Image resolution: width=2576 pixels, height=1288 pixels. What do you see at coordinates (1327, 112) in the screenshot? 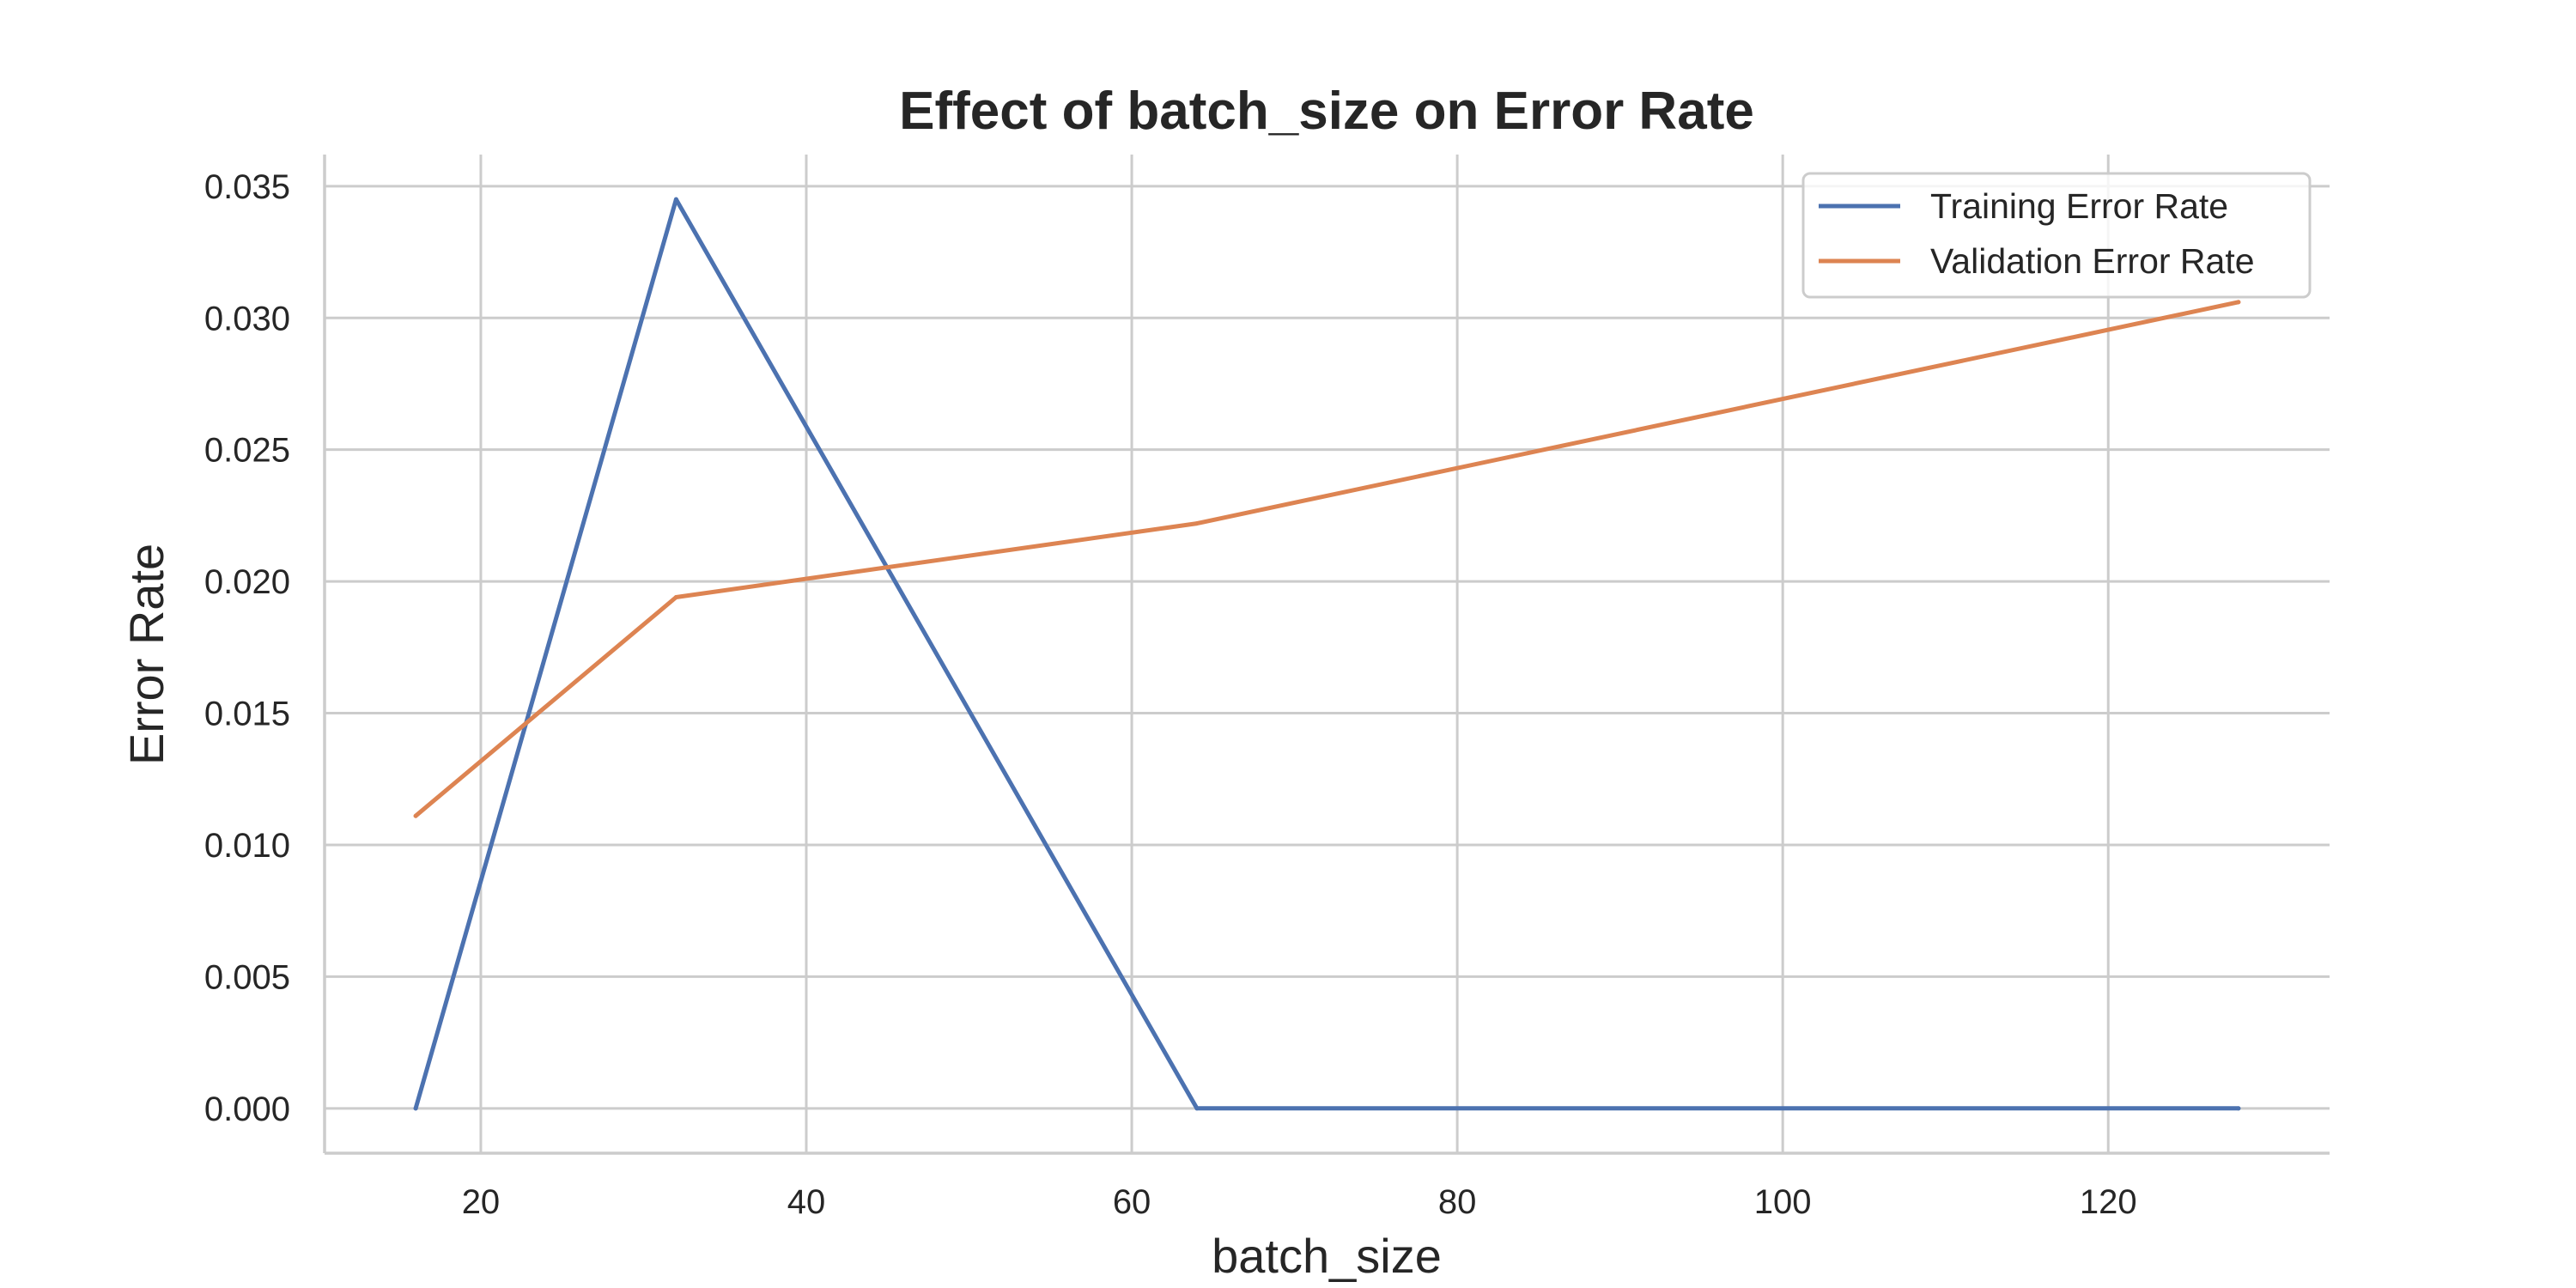
I see `chart-title: Effect of batch_size on Error Rate` at bounding box center [1327, 112].